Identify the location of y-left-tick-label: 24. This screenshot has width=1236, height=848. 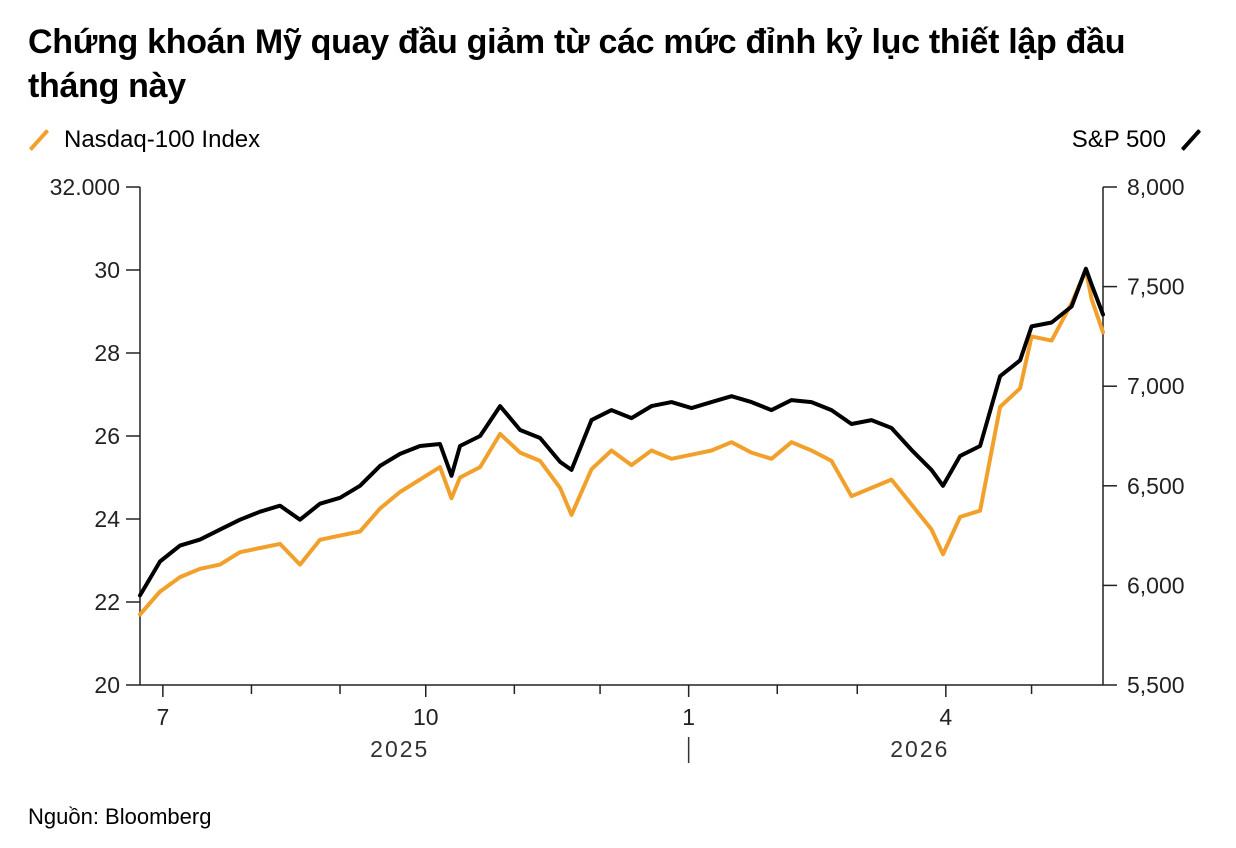
(107, 519).